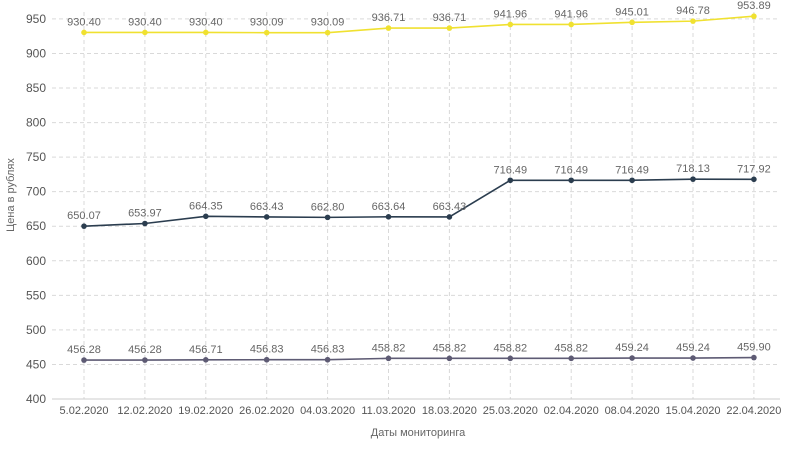 This screenshot has width=800, height=450. I want to click on x-tick-label: 08.04.2020, so click(632, 411).